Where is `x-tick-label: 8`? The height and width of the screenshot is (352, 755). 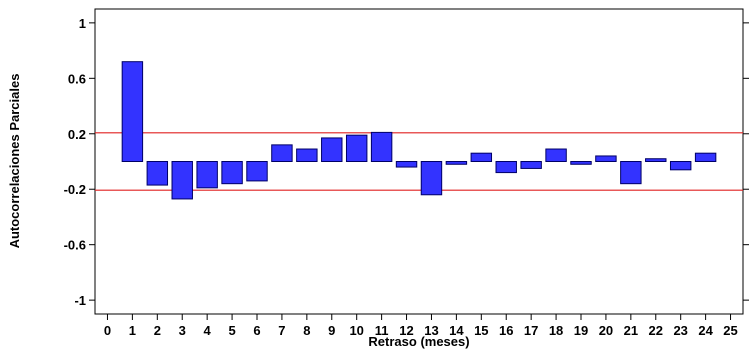
x-tick-label: 8 is located at coordinates (306, 330).